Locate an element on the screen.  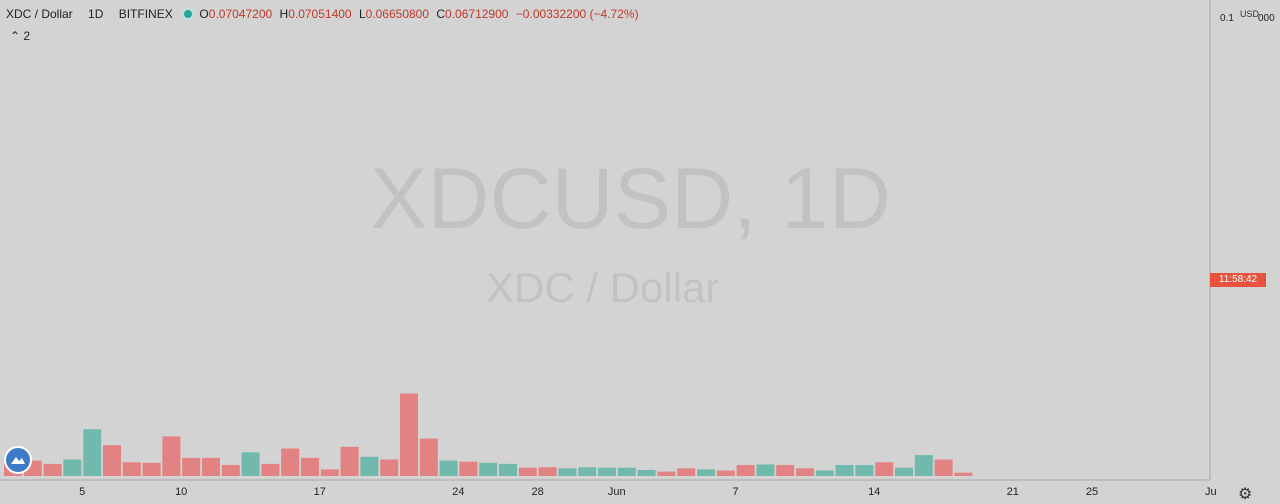
interval-label: 1D is located at coordinates (96, 14).